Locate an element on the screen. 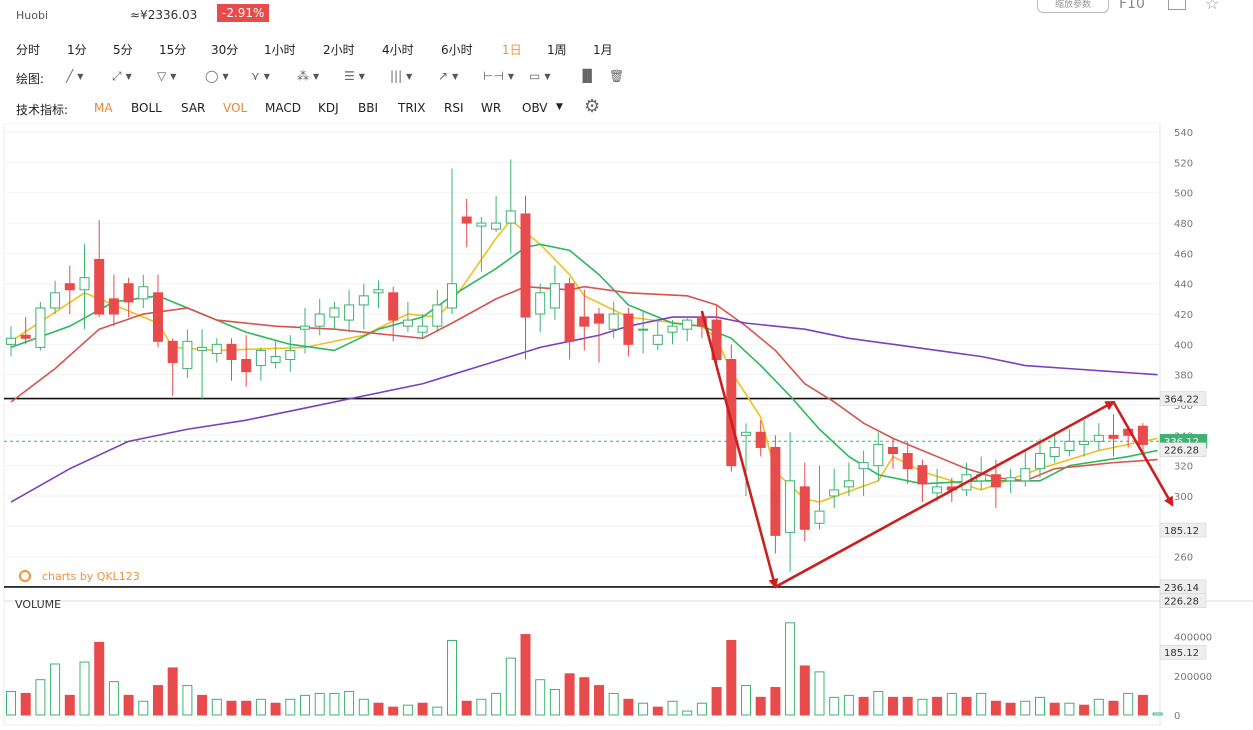 The width and height of the screenshot is (1253, 730). fullscreen-icon is located at coordinates (1177, 5).